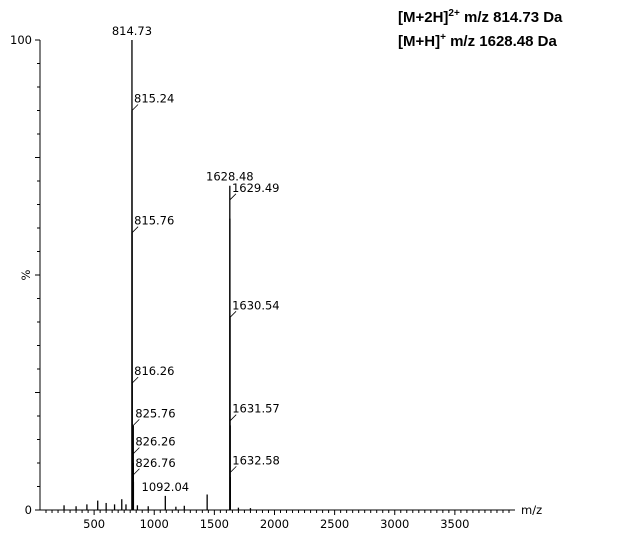 This screenshot has height=533, width=641. What do you see at coordinates (154, 221) in the screenshot?
I see `peak-label: 815.76` at bounding box center [154, 221].